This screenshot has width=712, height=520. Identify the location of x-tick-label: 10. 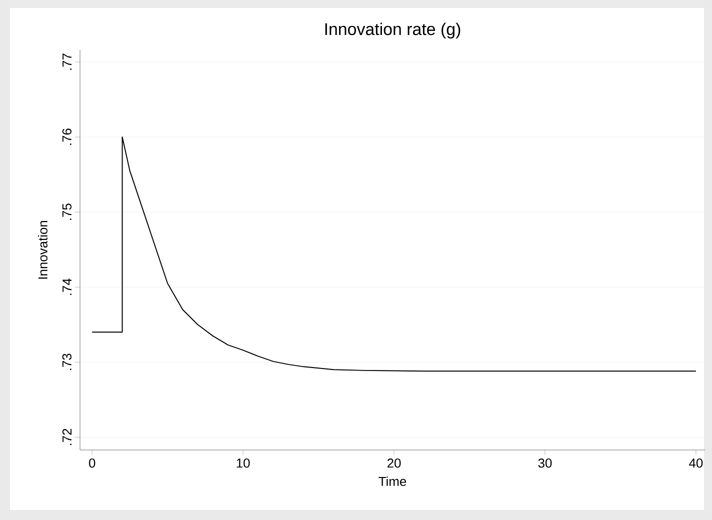
(243, 463).